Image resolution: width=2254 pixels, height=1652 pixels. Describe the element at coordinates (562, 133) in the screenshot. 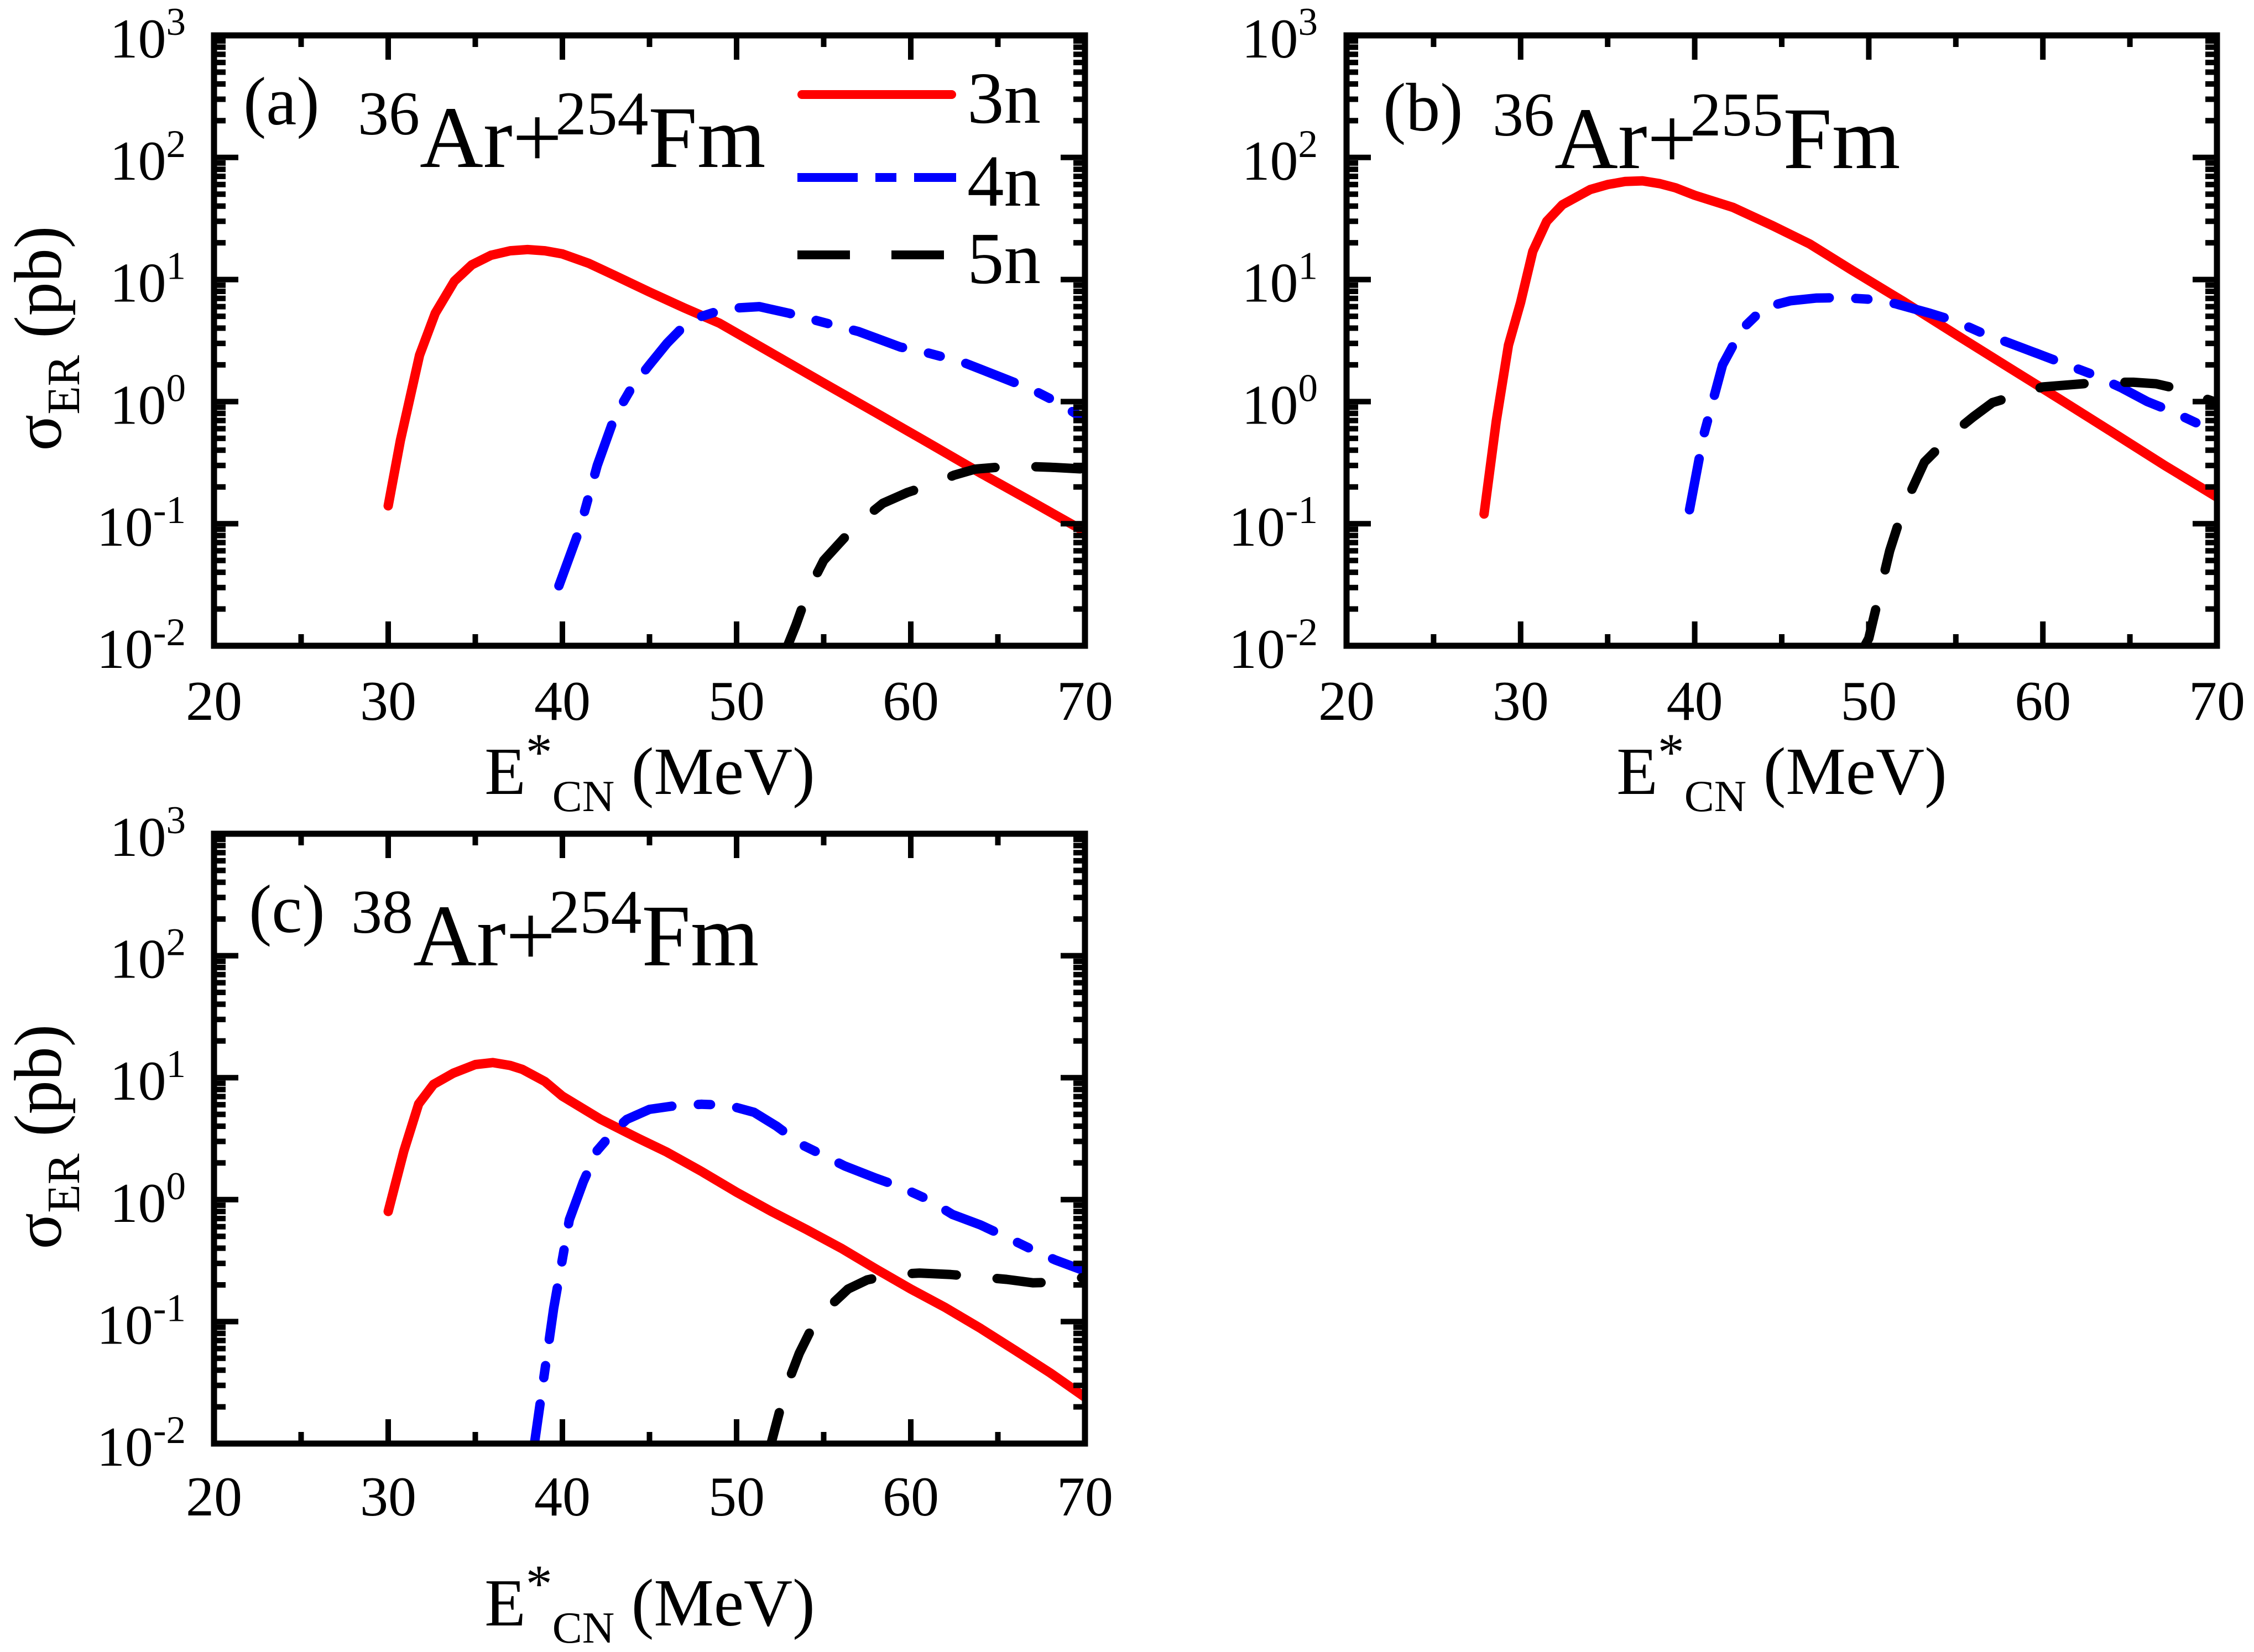

I see `svg-text: 36Ar+254Fm` at that location.